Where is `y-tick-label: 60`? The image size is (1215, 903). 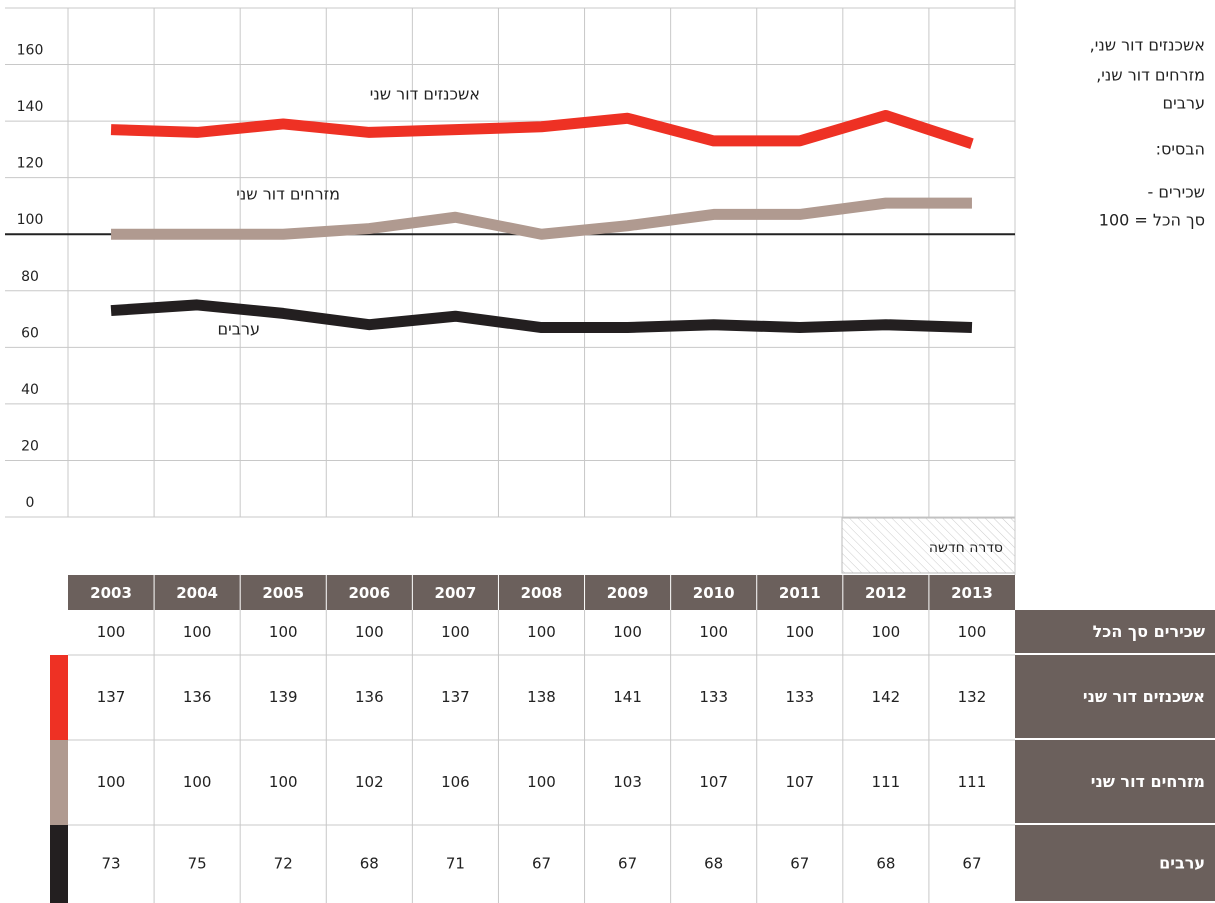
y-tick-label: 60 is located at coordinates (30, 333).